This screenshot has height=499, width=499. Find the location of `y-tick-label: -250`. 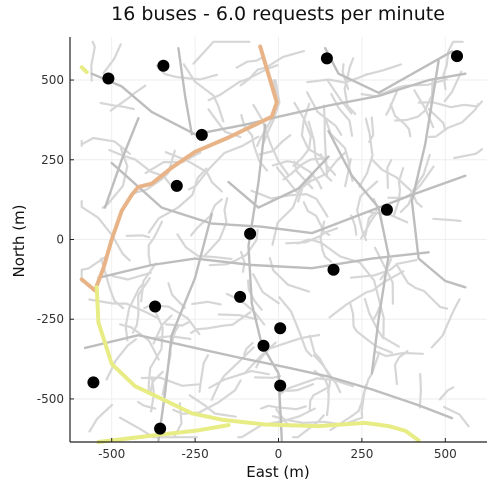

y-tick-label: -250 is located at coordinates (50, 319).